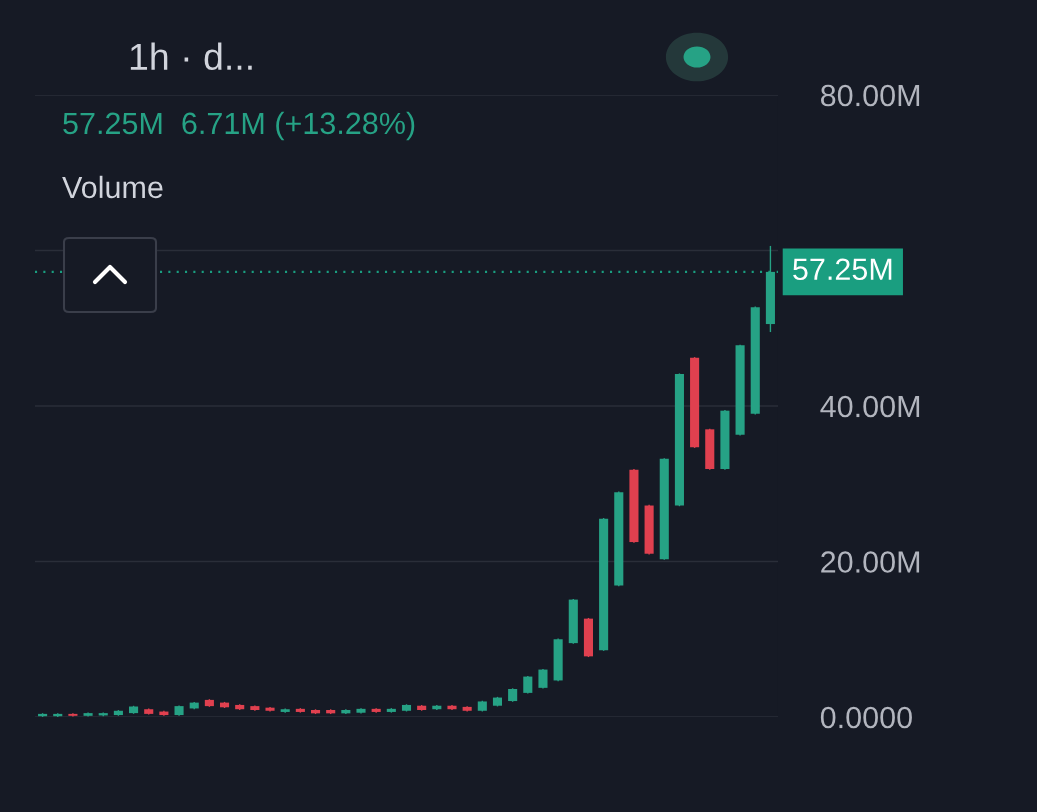 The image size is (1037, 812). Describe the element at coordinates (870, 95) in the screenshot. I see `y-tick-label: 80.00M` at that location.